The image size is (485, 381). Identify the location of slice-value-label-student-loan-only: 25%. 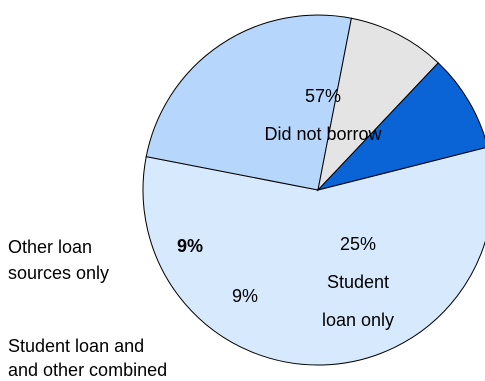
(358, 244).